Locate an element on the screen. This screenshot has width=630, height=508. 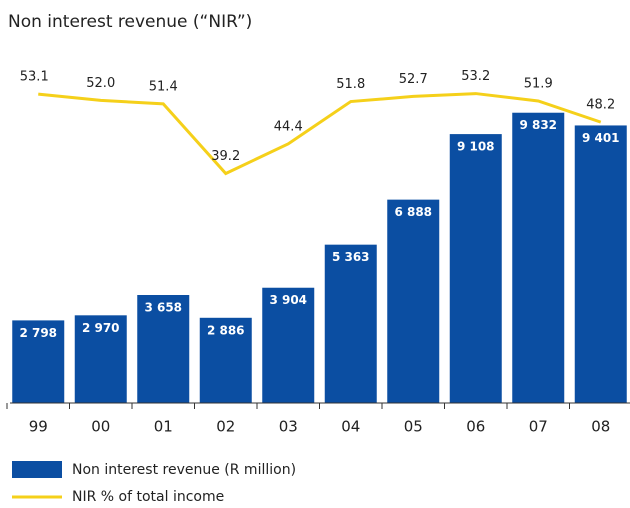
data-label: 6 888 is located at coordinates (413, 212).